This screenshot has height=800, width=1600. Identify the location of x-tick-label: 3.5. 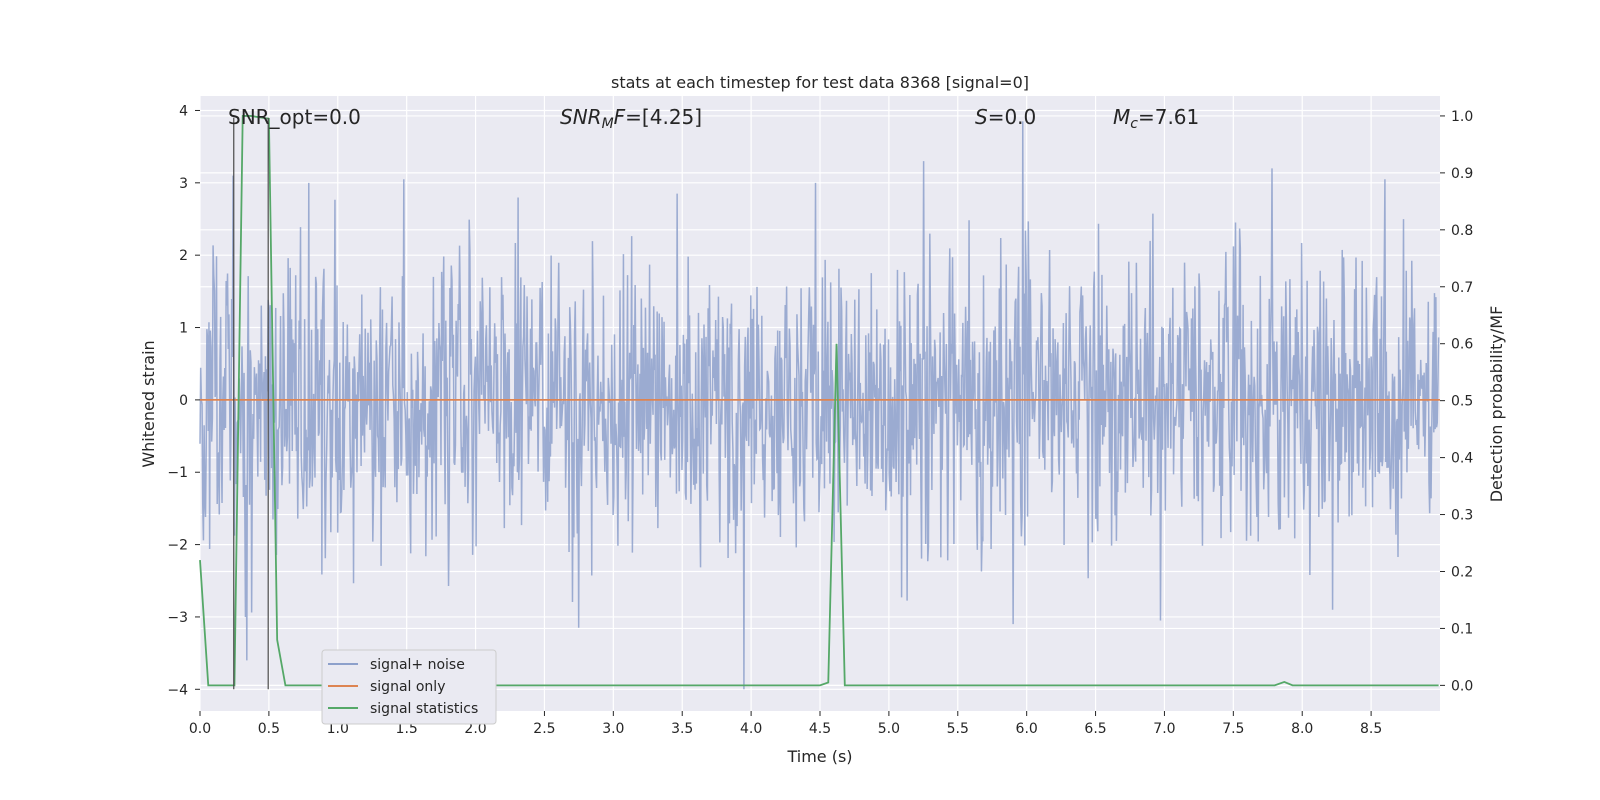
(682, 729).